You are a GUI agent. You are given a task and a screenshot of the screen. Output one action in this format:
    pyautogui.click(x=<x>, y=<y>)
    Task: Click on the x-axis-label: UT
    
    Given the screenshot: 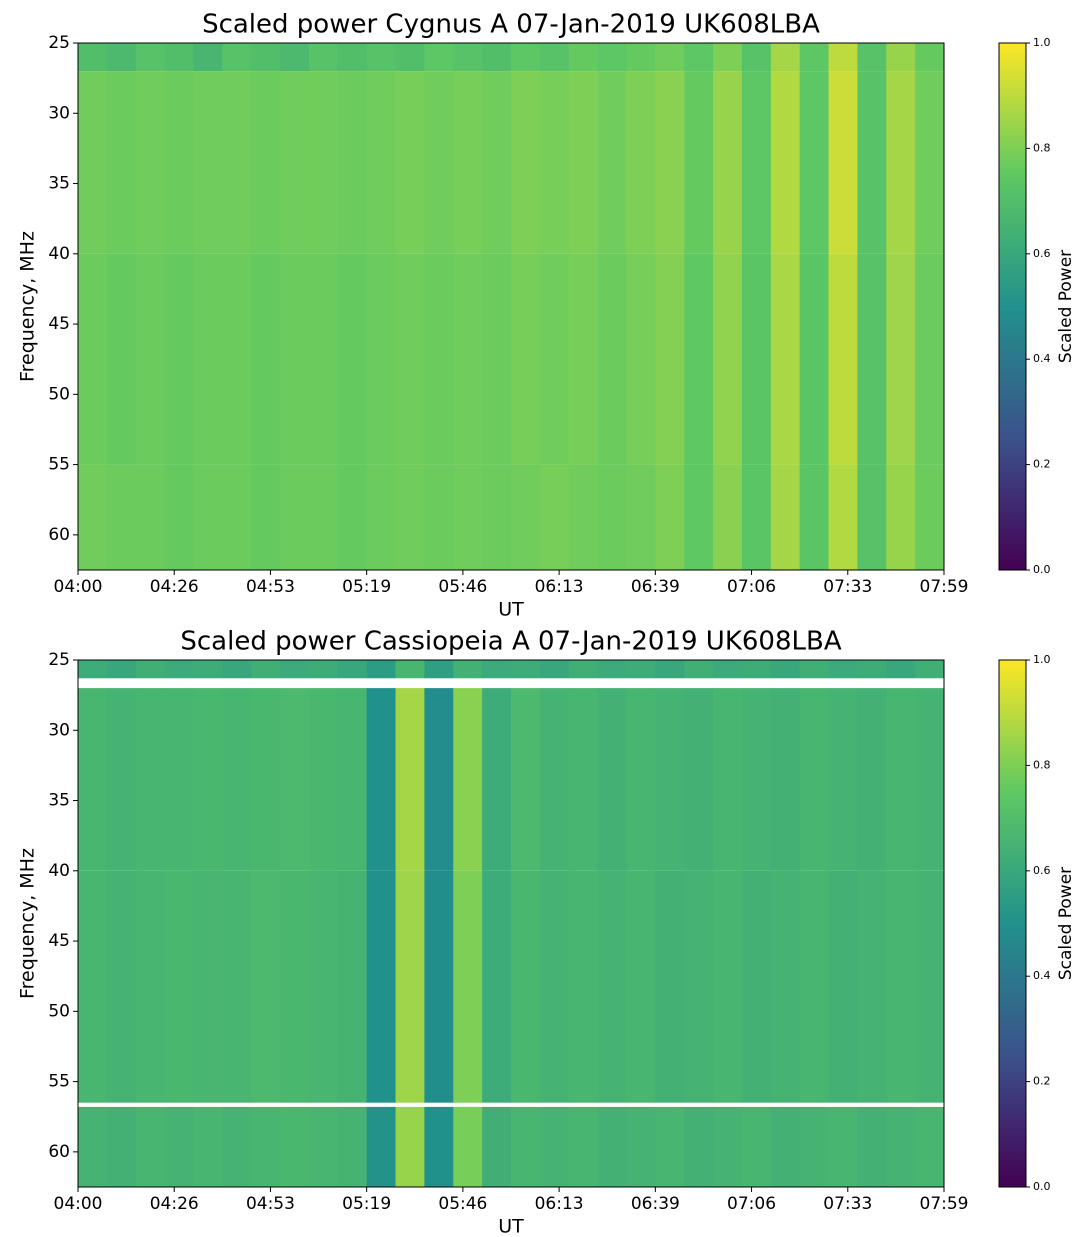 What is the action you would take?
    pyautogui.click(x=511, y=1226)
    